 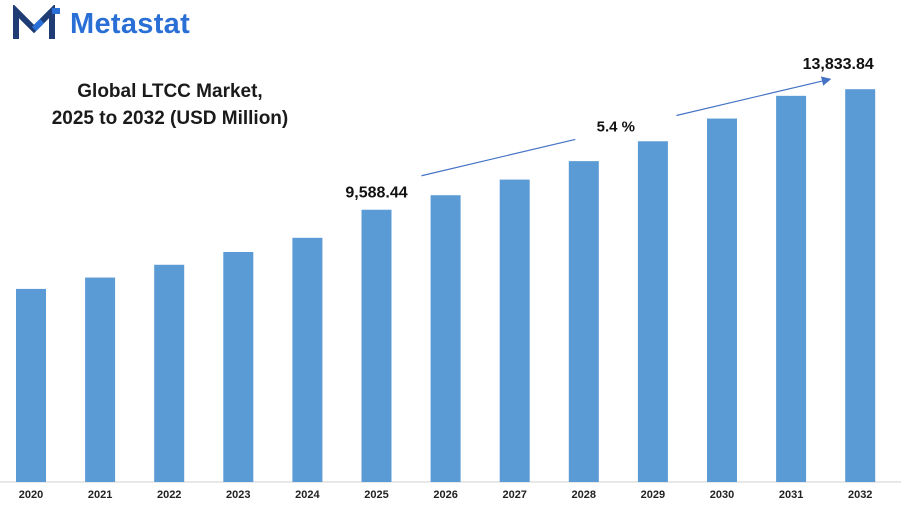 I want to click on x-tick-label-2028: 2028, so click(x=584, y=495).